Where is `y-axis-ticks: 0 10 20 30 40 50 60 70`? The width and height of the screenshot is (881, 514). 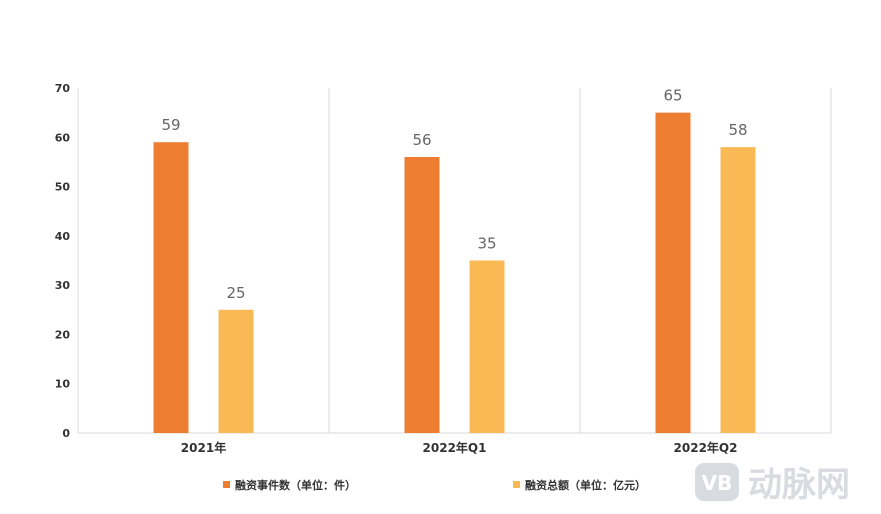
y-axis-ticks: 0 10 20 30 40 50 60 70 is located at coordinates (63, 261).